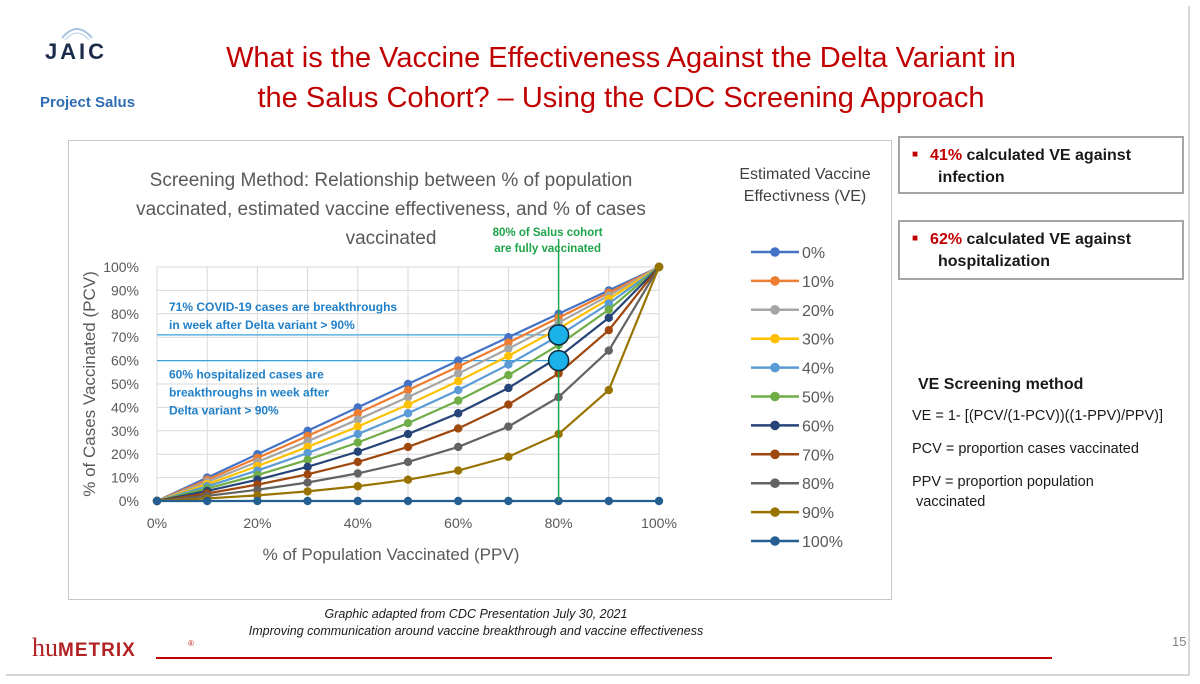  Describe the element at coordinates (88, 102) in the screenshot. I see `logo-subtitle: Project Salus` at that location.